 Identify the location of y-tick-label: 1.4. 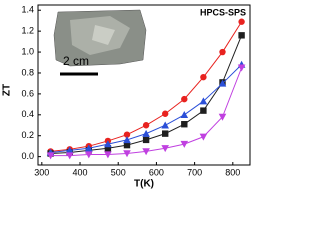
(27, 10).